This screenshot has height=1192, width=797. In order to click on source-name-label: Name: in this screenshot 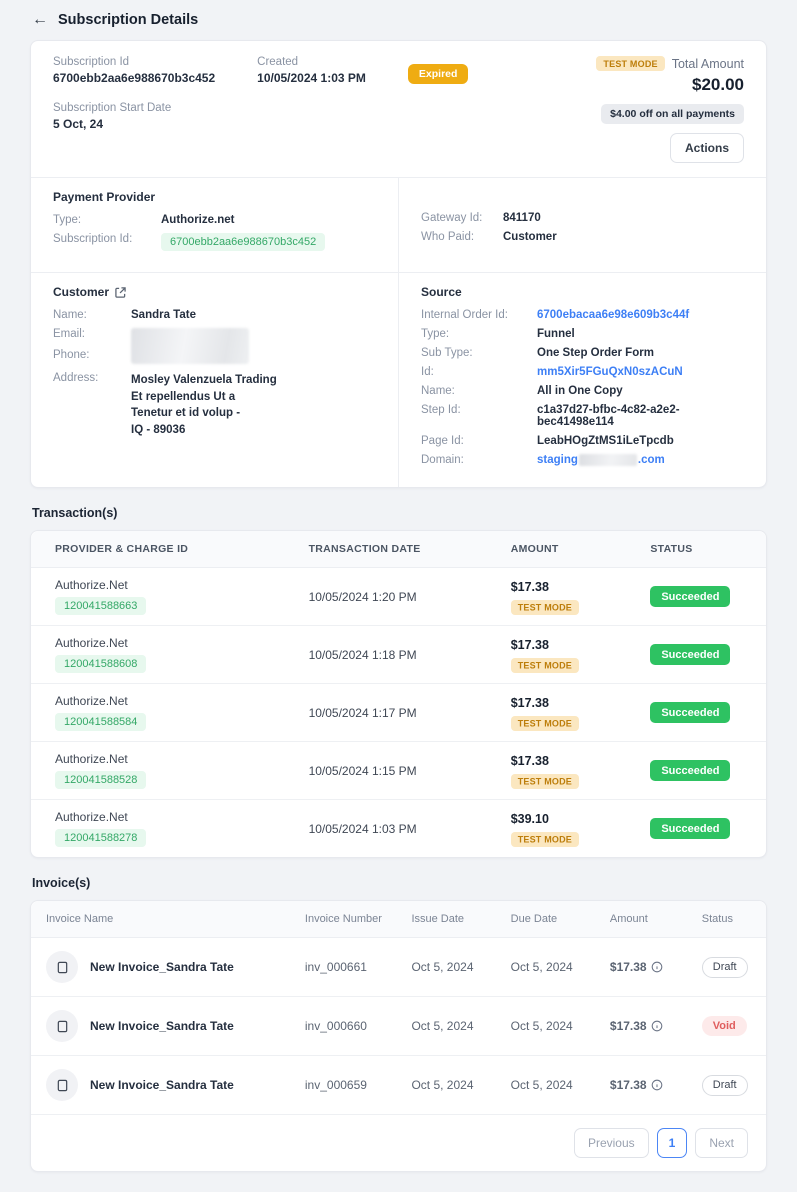, I will do `click(438, 391)`.